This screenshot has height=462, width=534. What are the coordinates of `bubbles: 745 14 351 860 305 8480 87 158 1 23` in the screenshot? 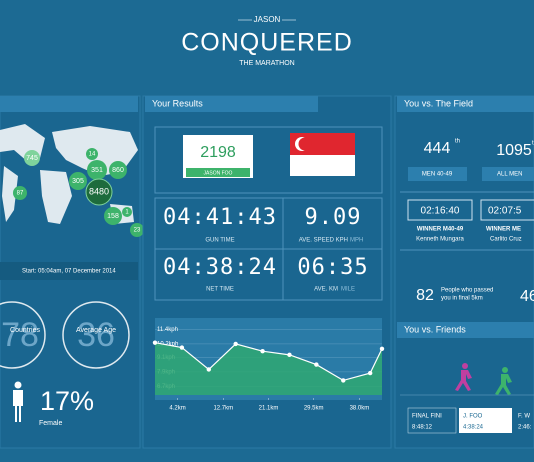 It's located at (78, 192).